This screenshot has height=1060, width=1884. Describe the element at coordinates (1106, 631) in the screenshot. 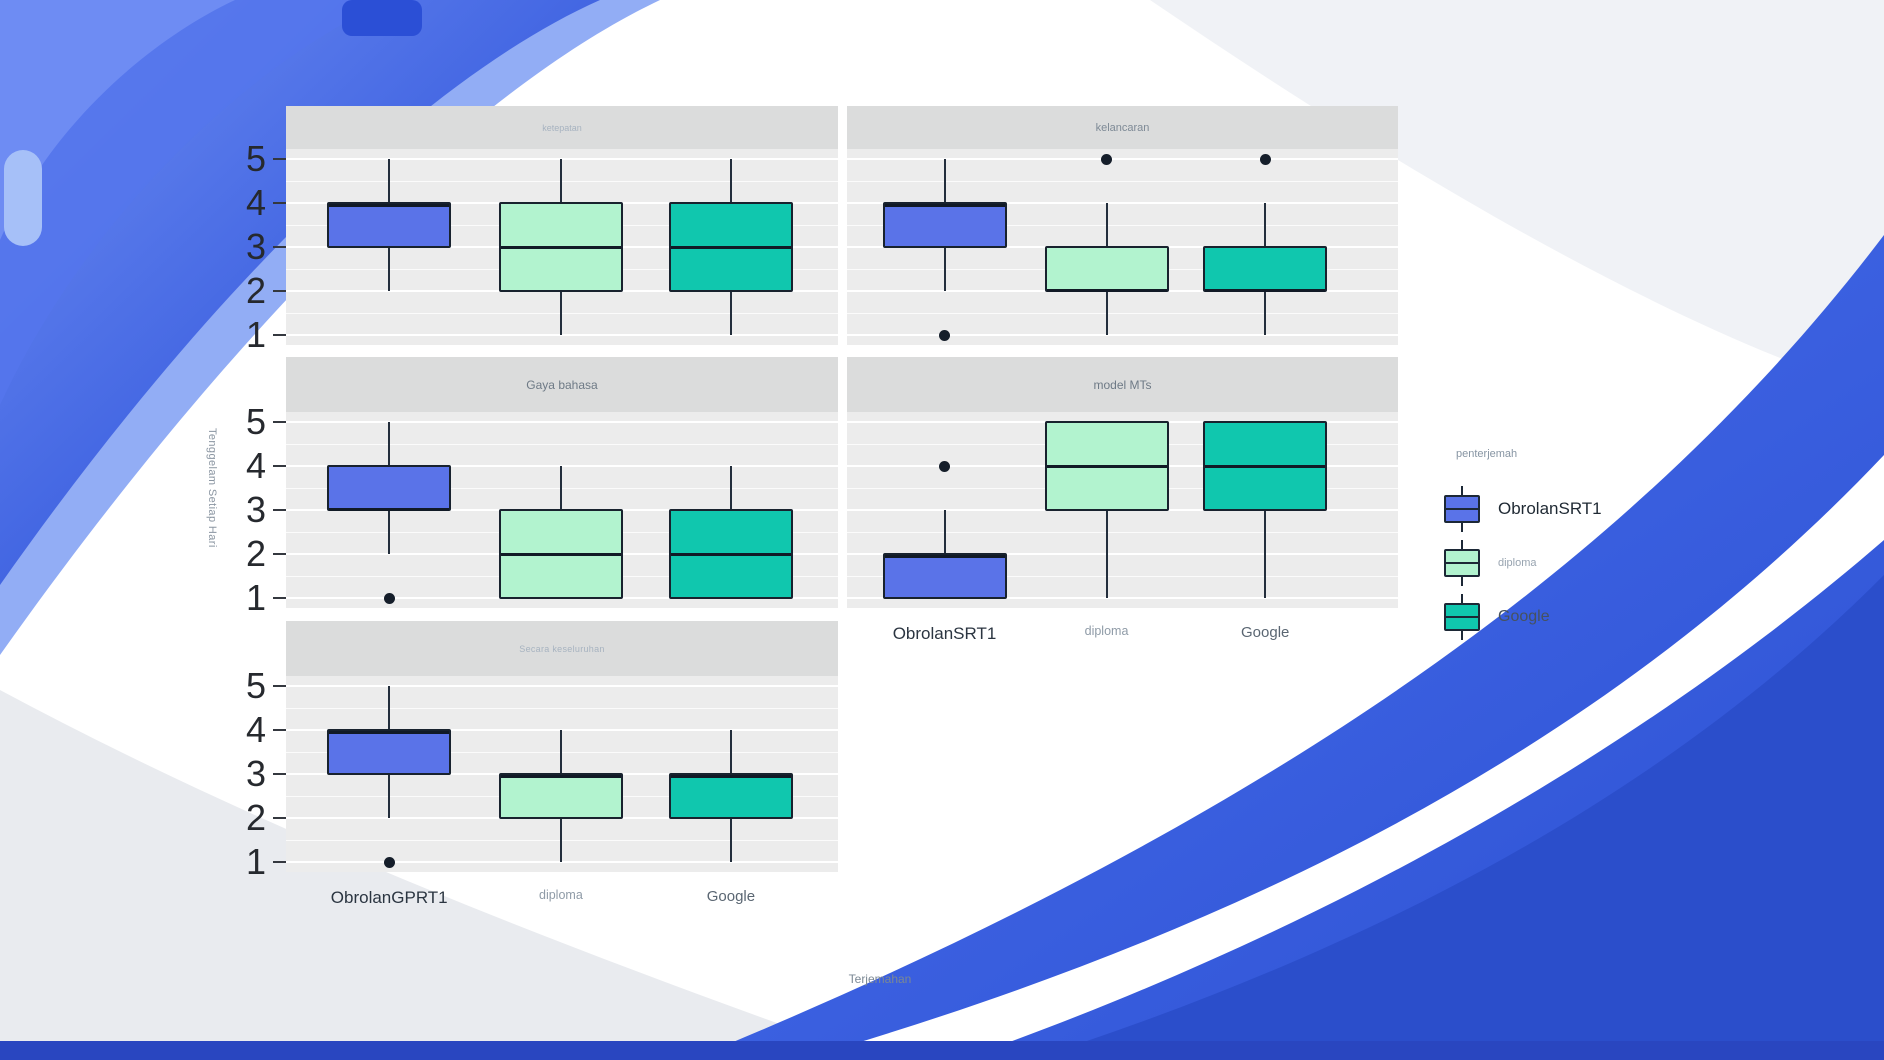

I see `x-axis-label: diploma` at that location.